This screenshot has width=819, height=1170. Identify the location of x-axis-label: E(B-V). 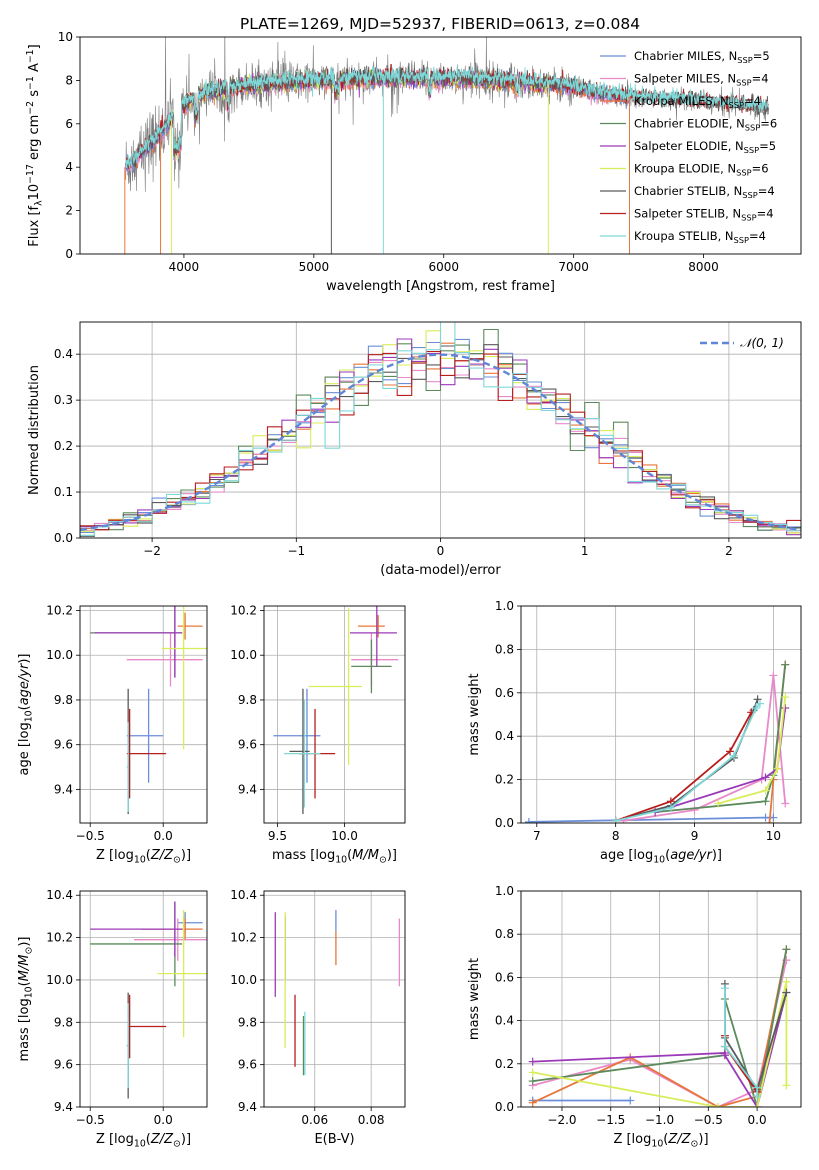
(334, 1139).